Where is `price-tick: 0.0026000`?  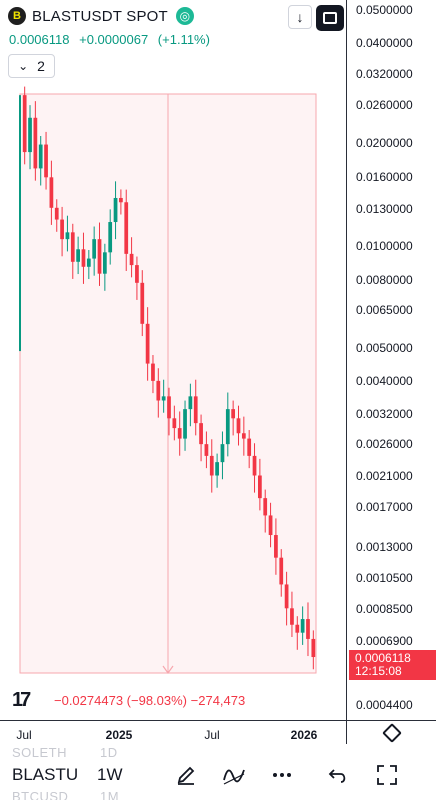
price-tick: 0.0026000 is located at coordinates (384, 444).